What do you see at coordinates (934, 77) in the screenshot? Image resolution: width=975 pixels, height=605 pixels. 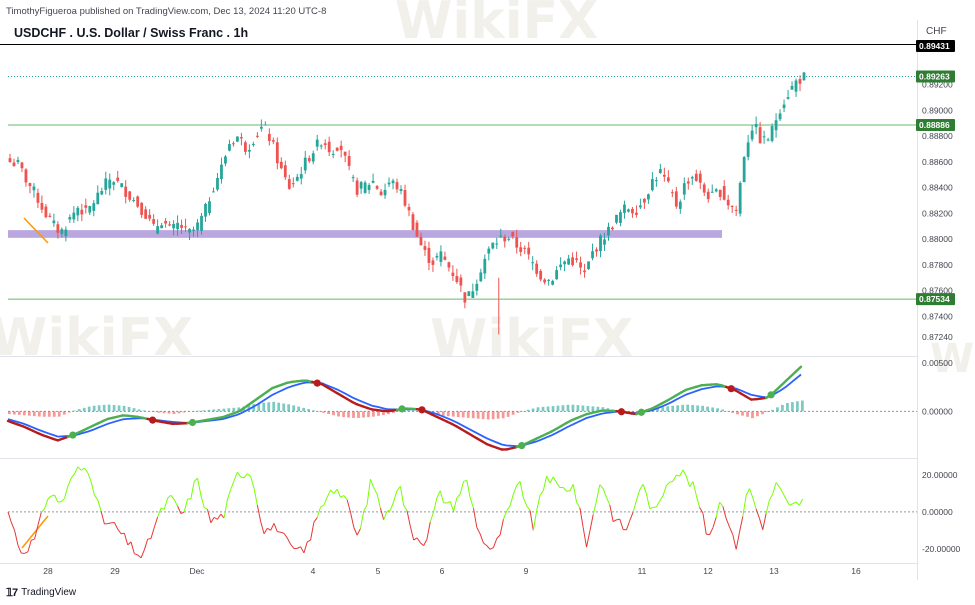 I see `price-badge-label: 0.89263` at bounding box center [934, 77].